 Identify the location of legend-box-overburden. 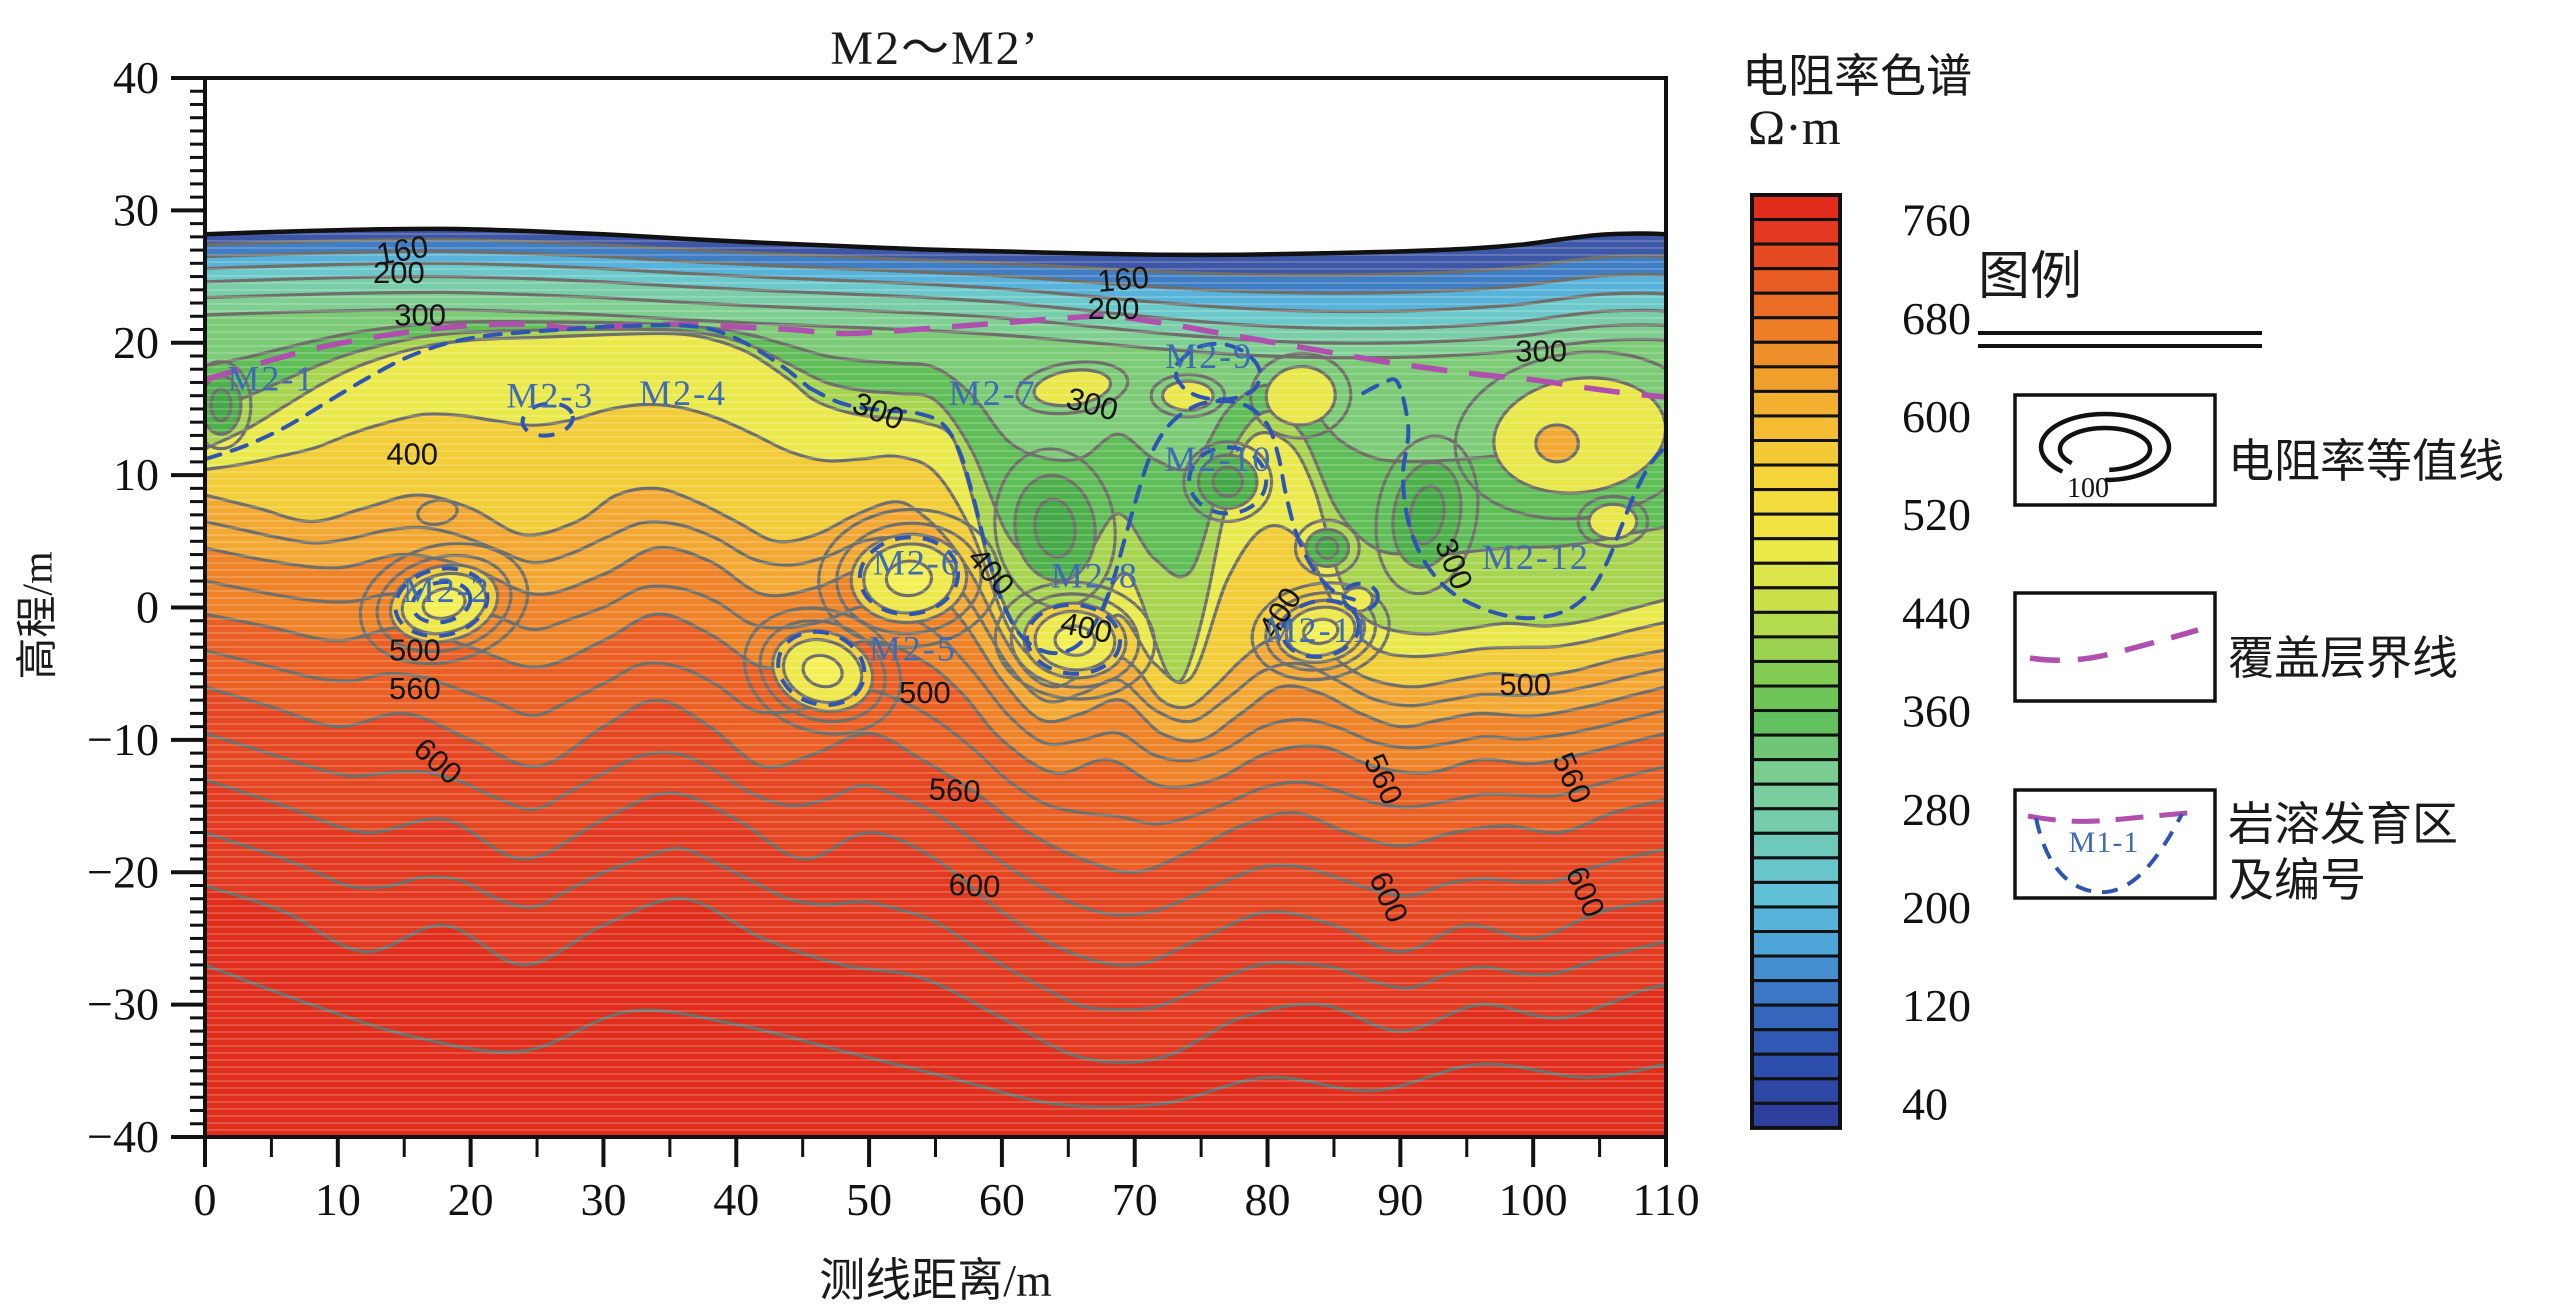
(2115, 647).